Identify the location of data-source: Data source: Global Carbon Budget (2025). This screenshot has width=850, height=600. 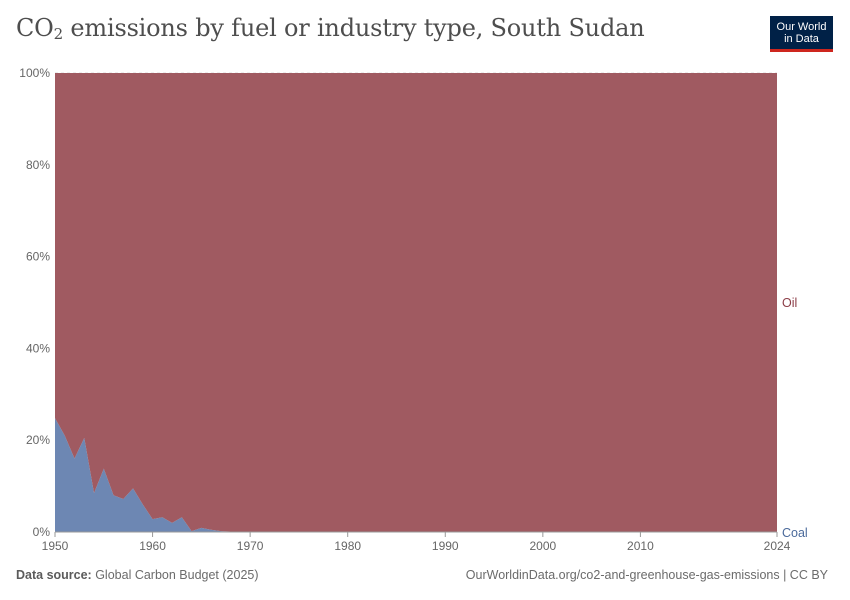
(137, 575).